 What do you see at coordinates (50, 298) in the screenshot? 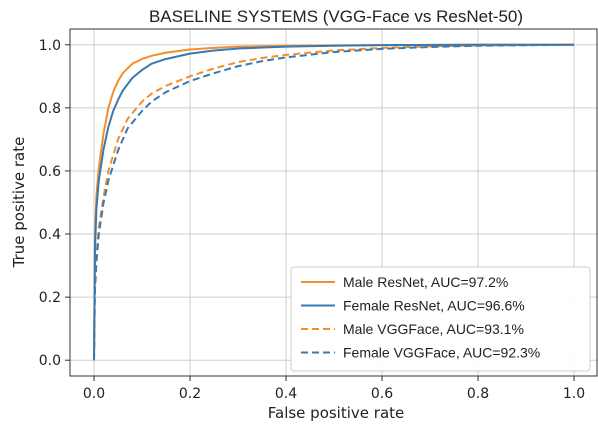
I see `y-tick-label: 0.2` at bounding box center [50, 298].